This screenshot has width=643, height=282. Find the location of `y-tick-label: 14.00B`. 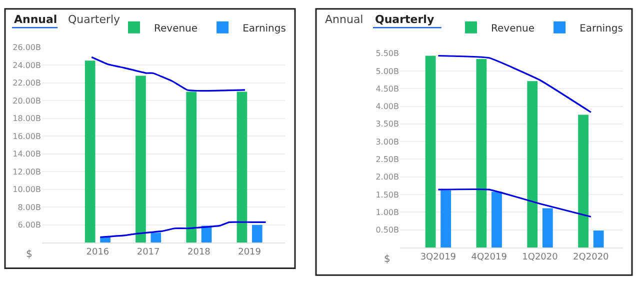

y-tick-label: 14.00B is located at coordinates (26, 154).